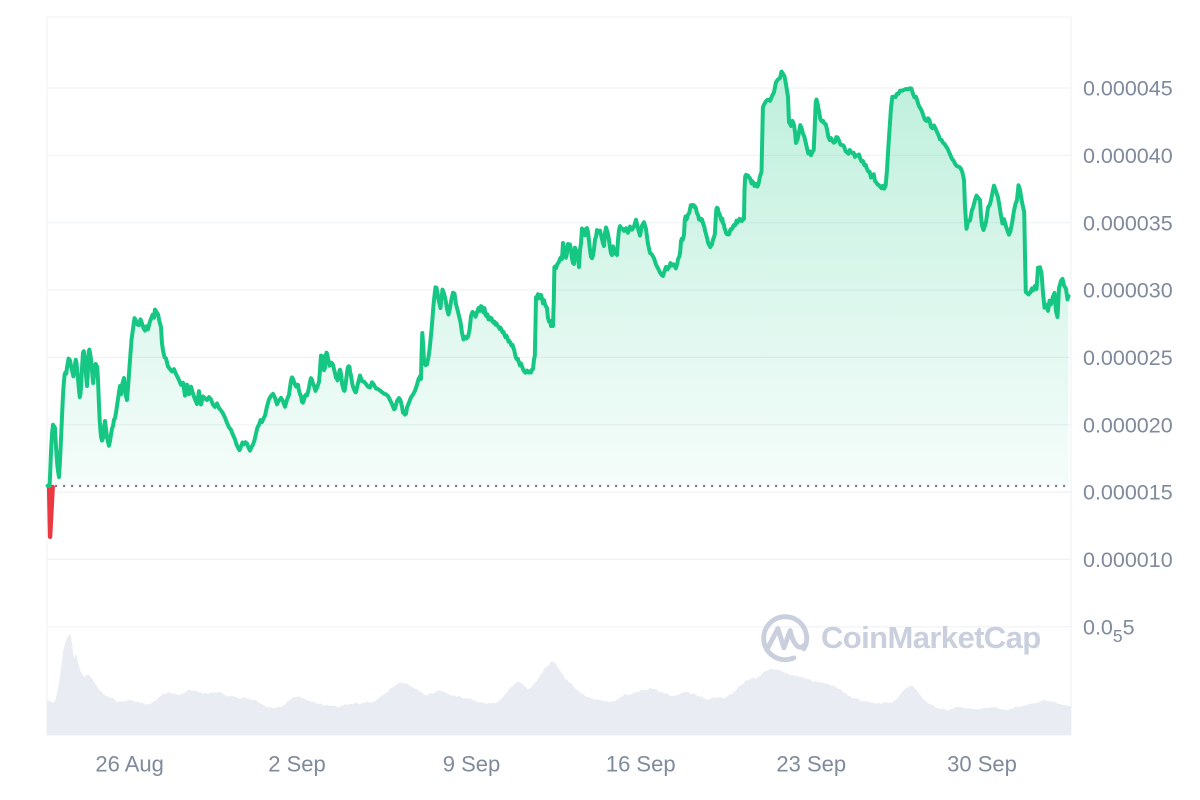 Image resolution: width=1200 pixels, height=800 pixels. I want to click on svg-text: 0.000030, so click(1128, 291).